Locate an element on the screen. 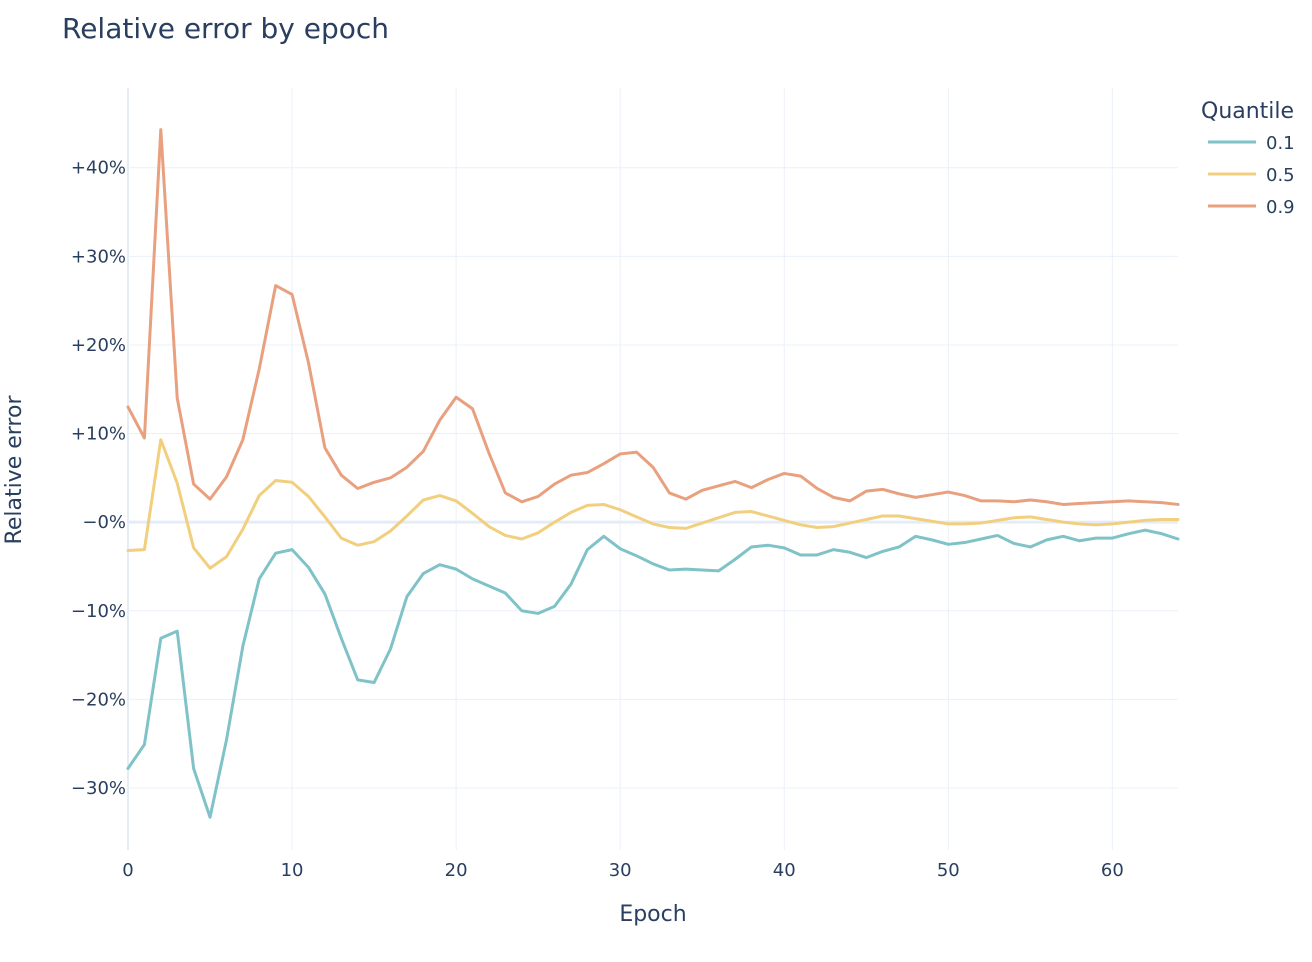 Image resolution: width=1312 pixels, height=962 pixels. x-axis-ticks: 0 10 20 30 40 50 60 is located at coordinates (623, 870).